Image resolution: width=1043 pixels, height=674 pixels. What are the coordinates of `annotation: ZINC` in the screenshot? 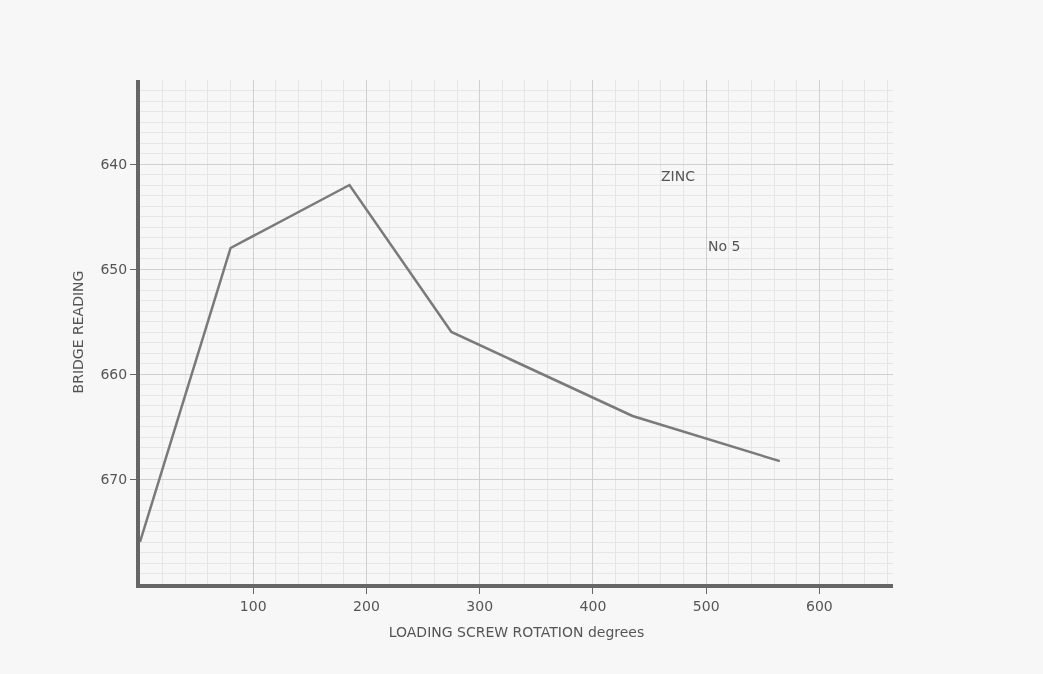 It's located at (678, 176).